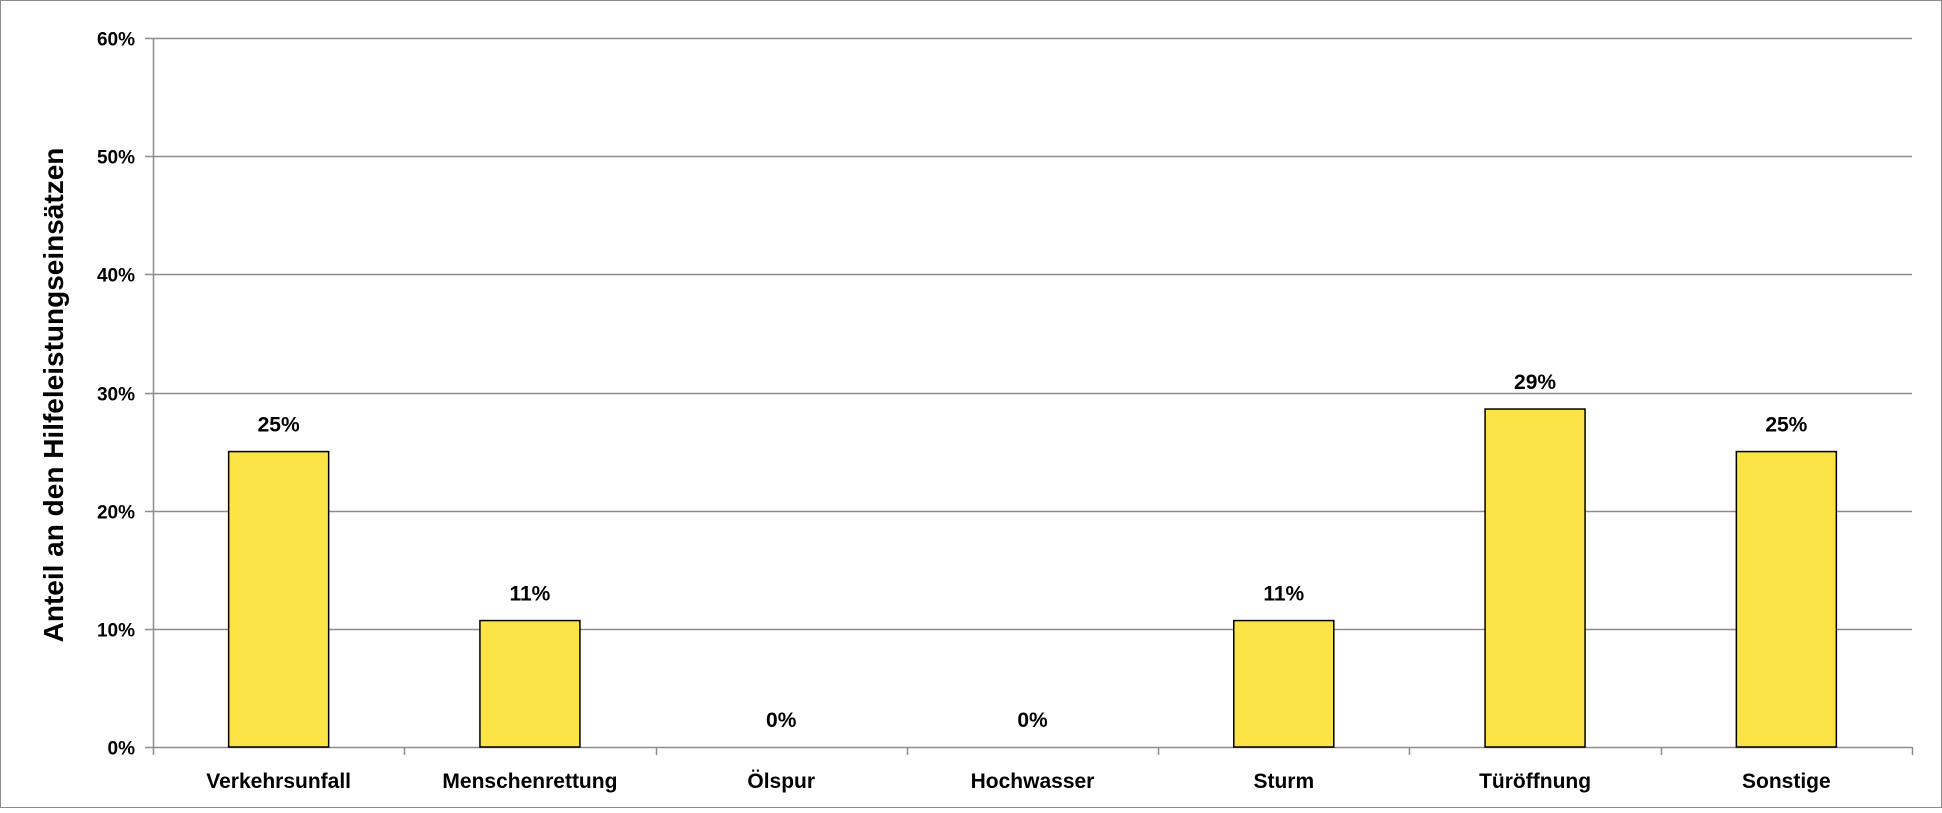 The height and width of the screenshot is (813, 1942). I want to click on x-tick-label-5: Türöffnung, so click(1535, 781).